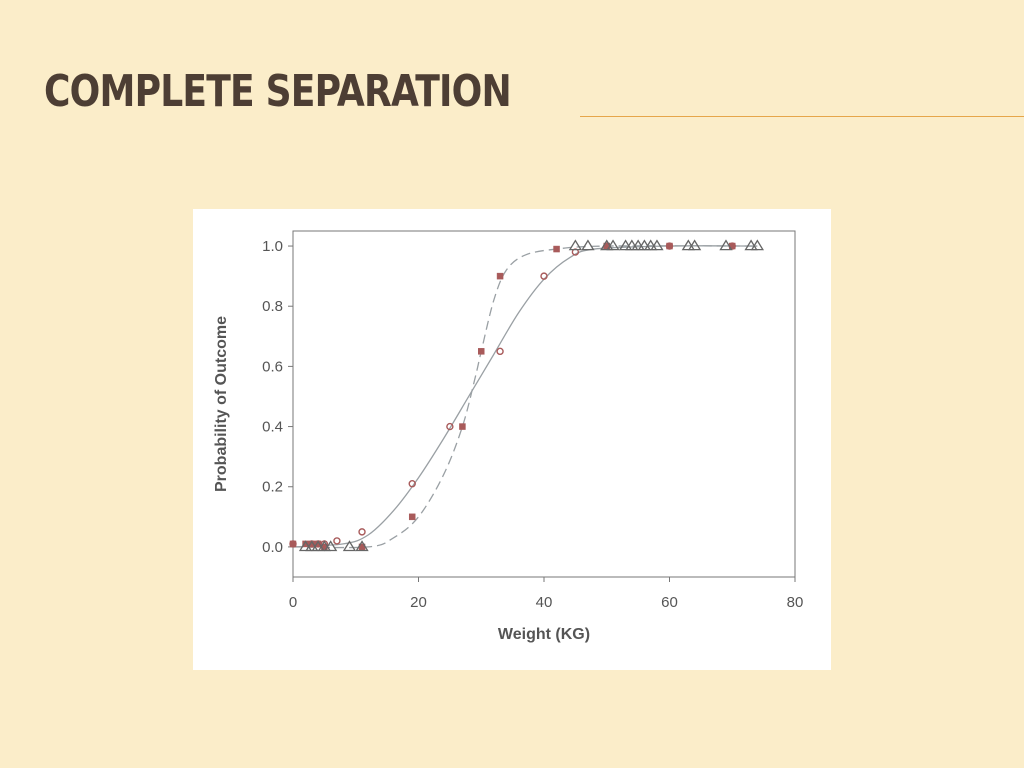  What do you see at coordinates (272, 306) in the screenshot?
I see `y-tick-label: 0.8` at bounding box center [272, 306].